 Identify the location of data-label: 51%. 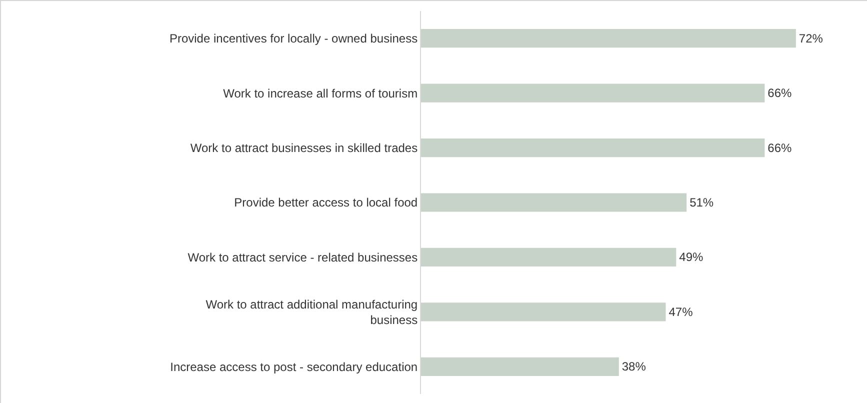
(702, 203).